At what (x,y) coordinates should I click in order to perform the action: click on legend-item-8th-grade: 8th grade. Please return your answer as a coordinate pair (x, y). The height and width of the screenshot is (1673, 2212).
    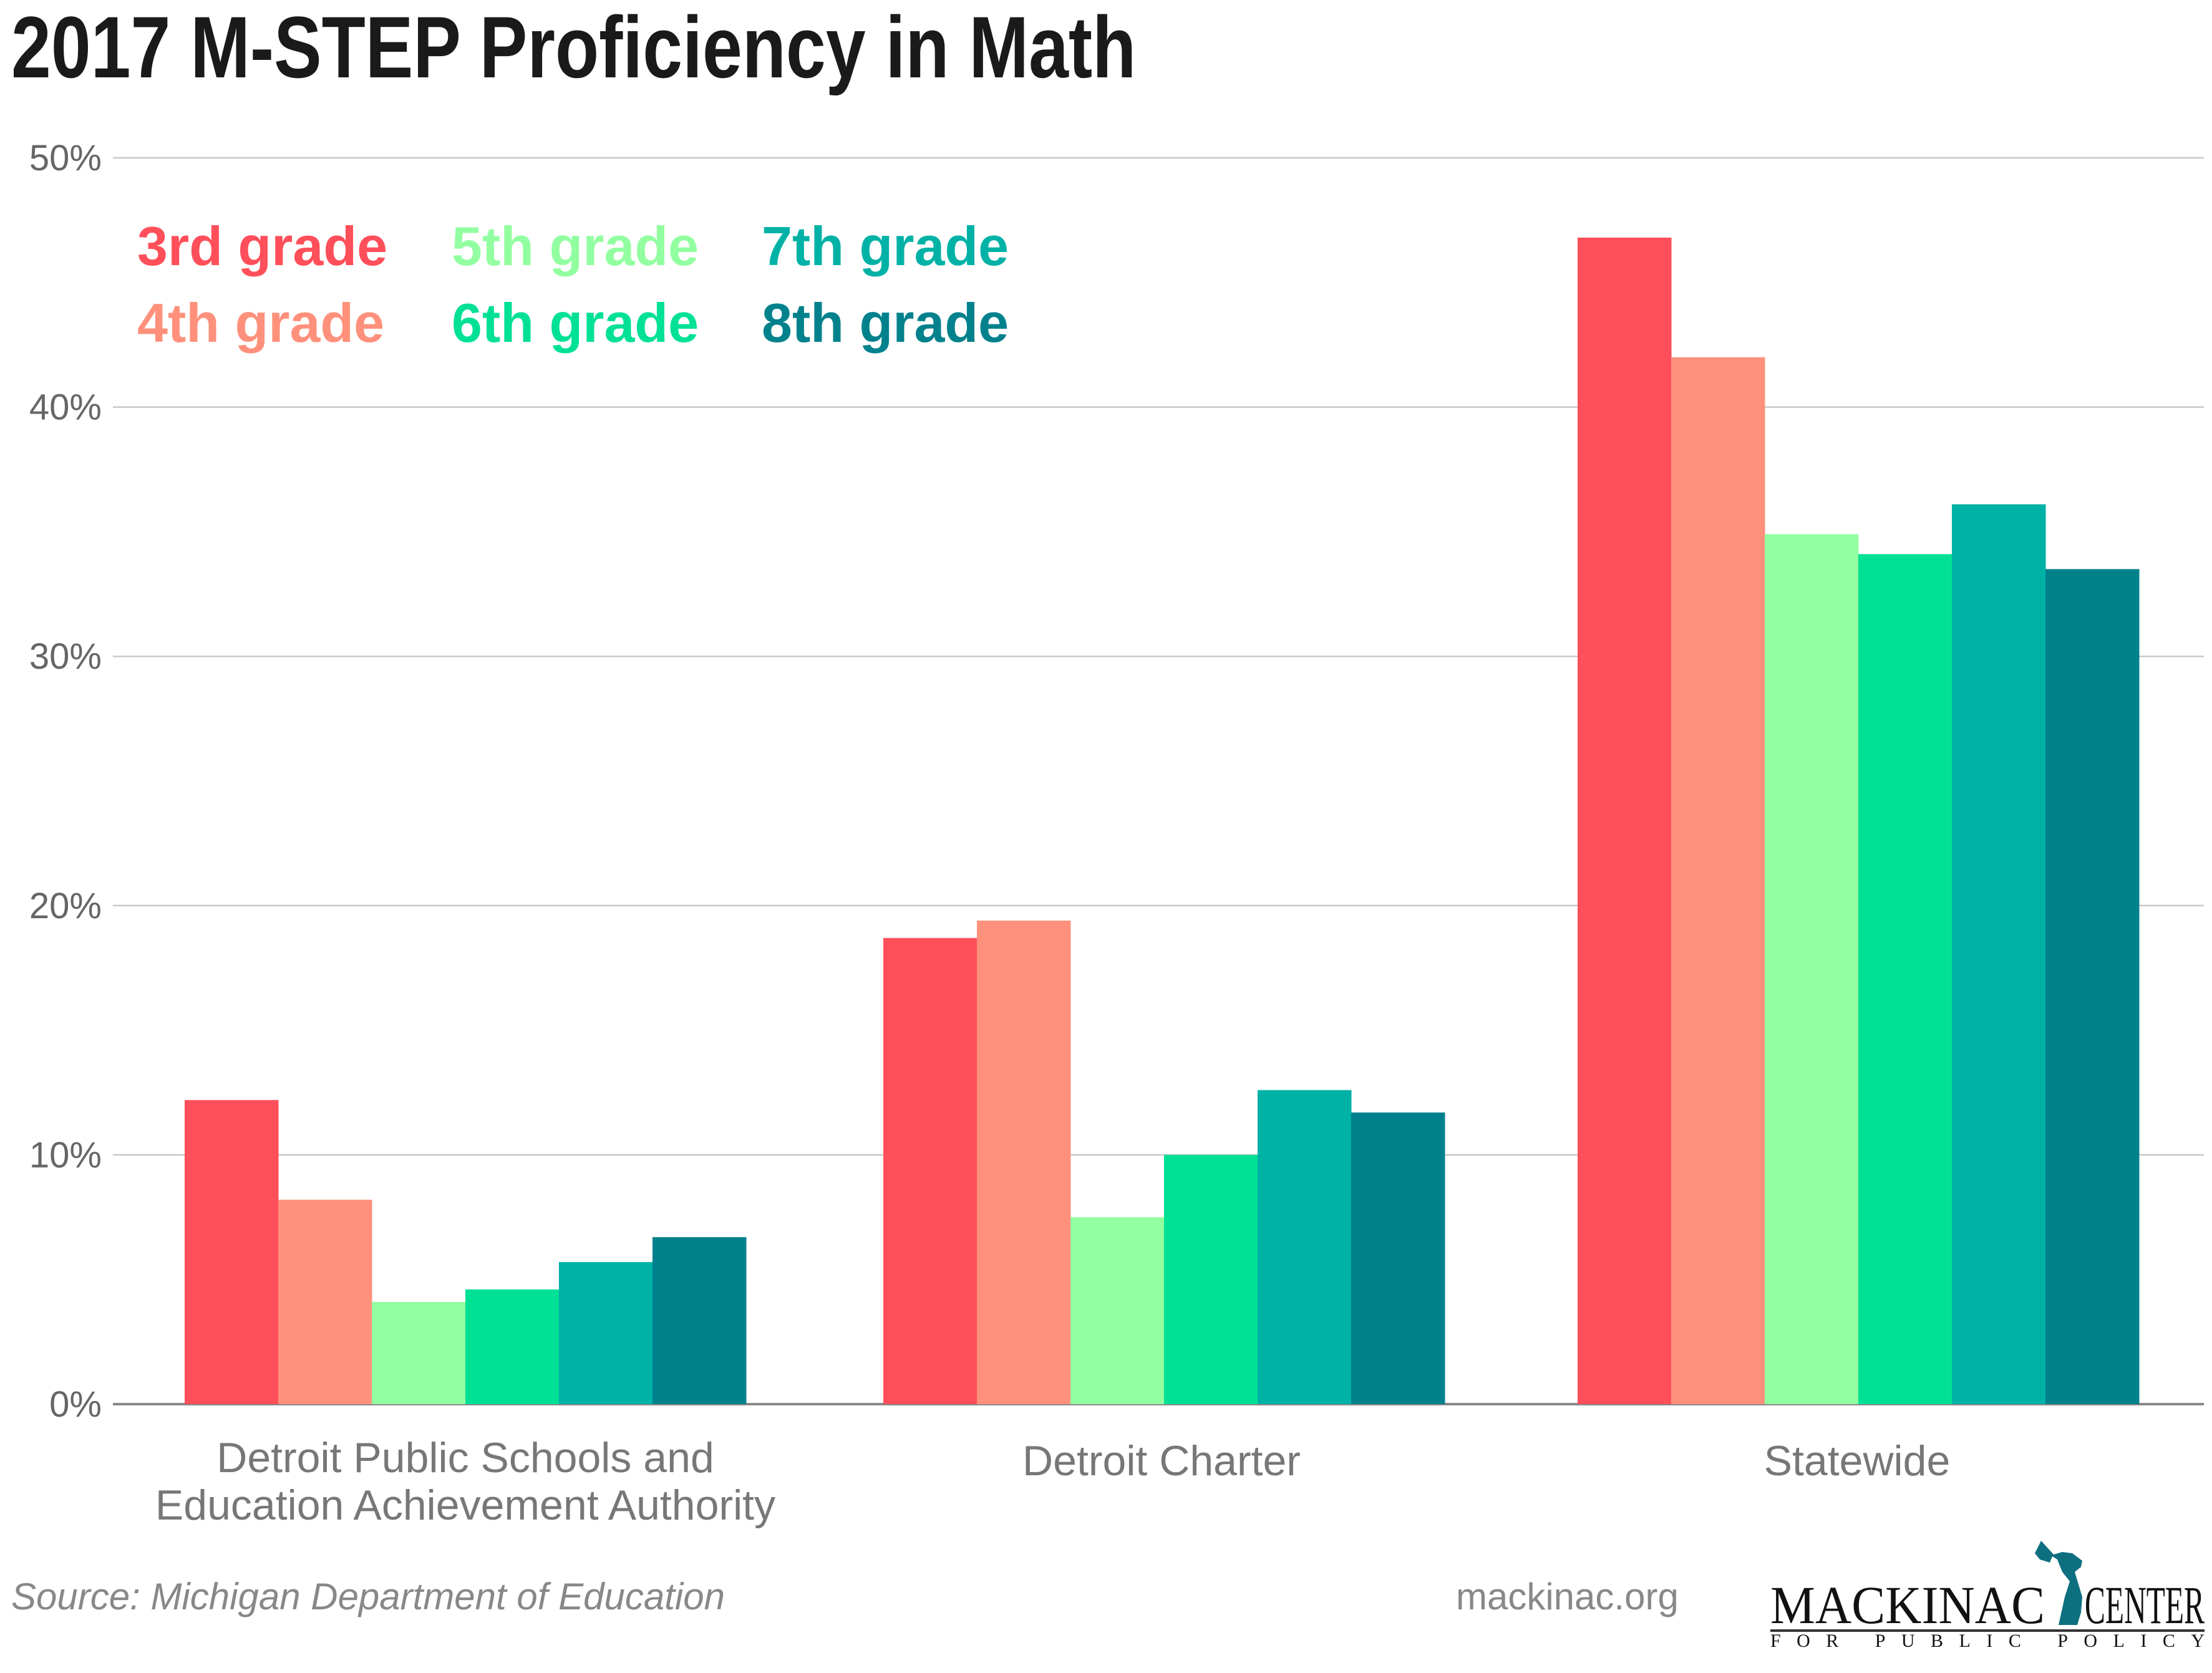
    Looking at the image, I should click on (885, 323).